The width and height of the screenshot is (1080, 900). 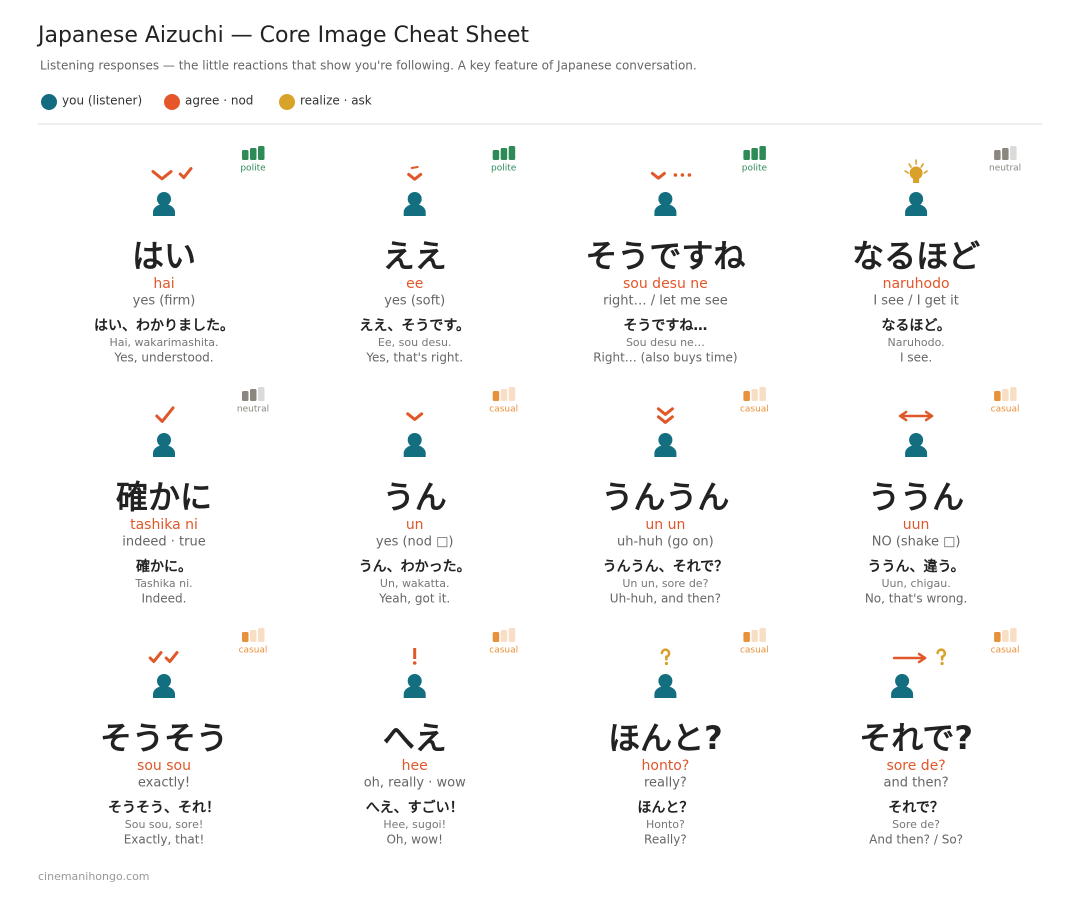 I want to click on example-romaji: Ee, sou desu., so click(x=415, y=342).